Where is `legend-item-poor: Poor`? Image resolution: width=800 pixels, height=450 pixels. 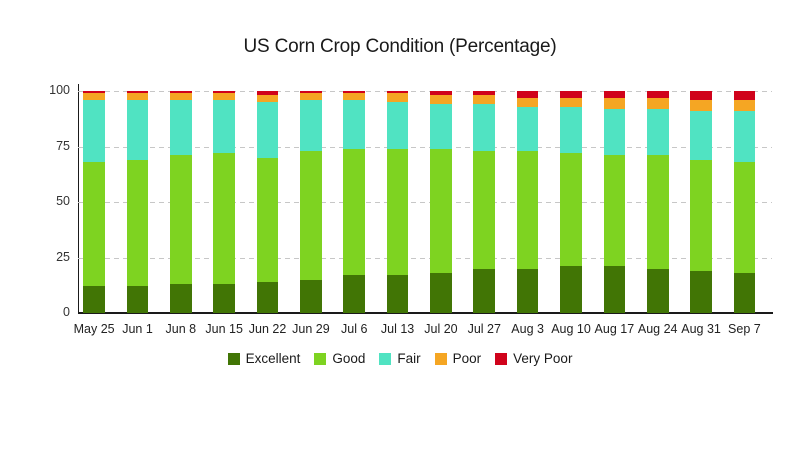
legend-item-poor: Poor is located at coordinates (457, 358).